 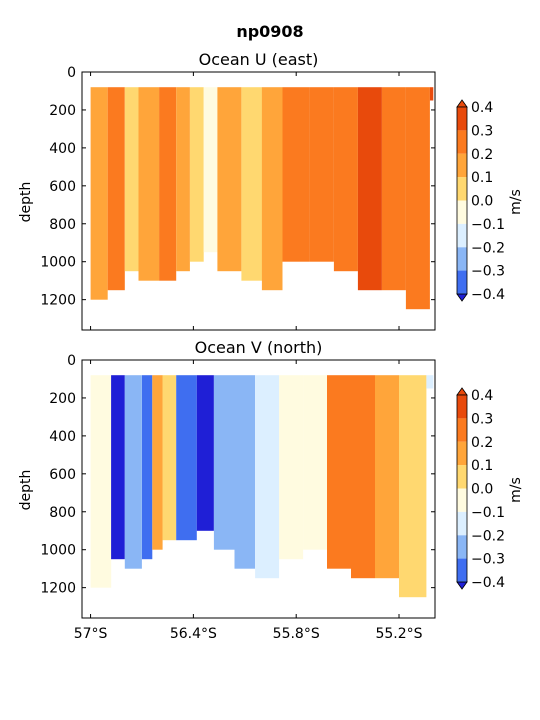 What do you see at coordinates (488, 536) in the screenshot?
I see `colorbar-tick-label: −0.2` at bounding box center [488, 536].